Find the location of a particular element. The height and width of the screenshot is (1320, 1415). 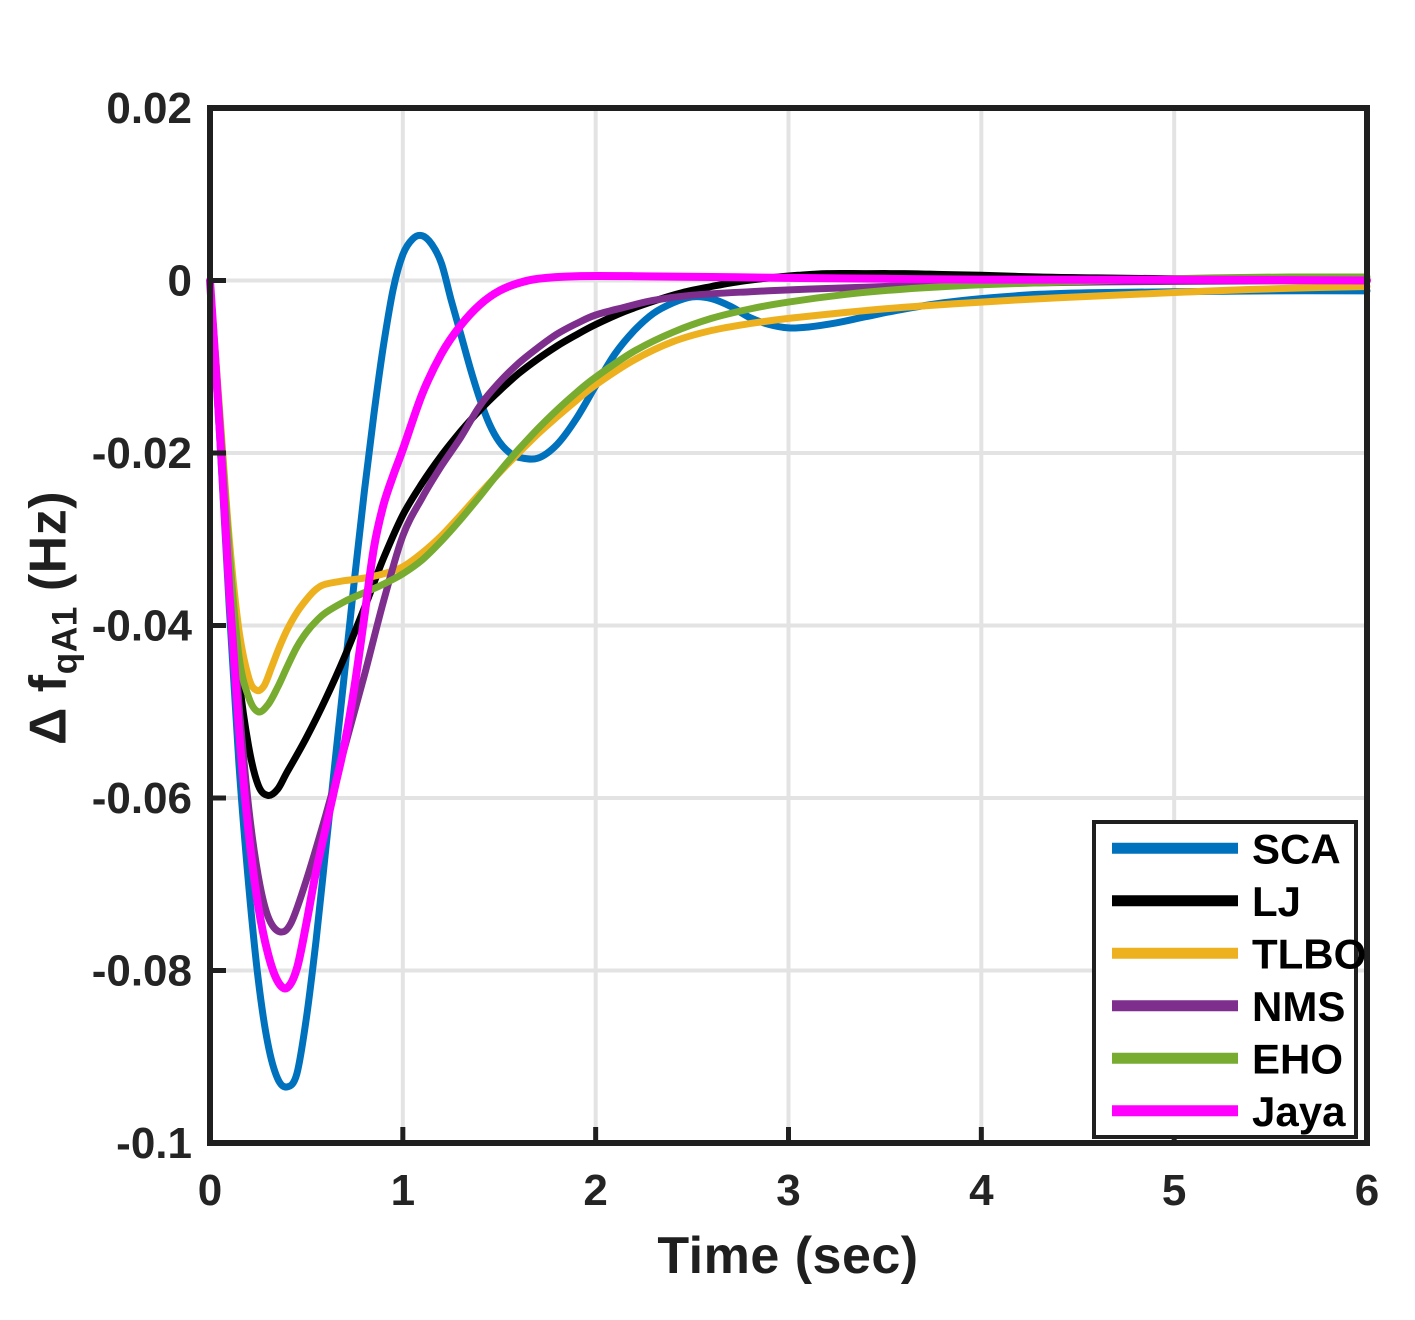

legend-label-EHO: EHO is located at coordinates (1297, 1058).